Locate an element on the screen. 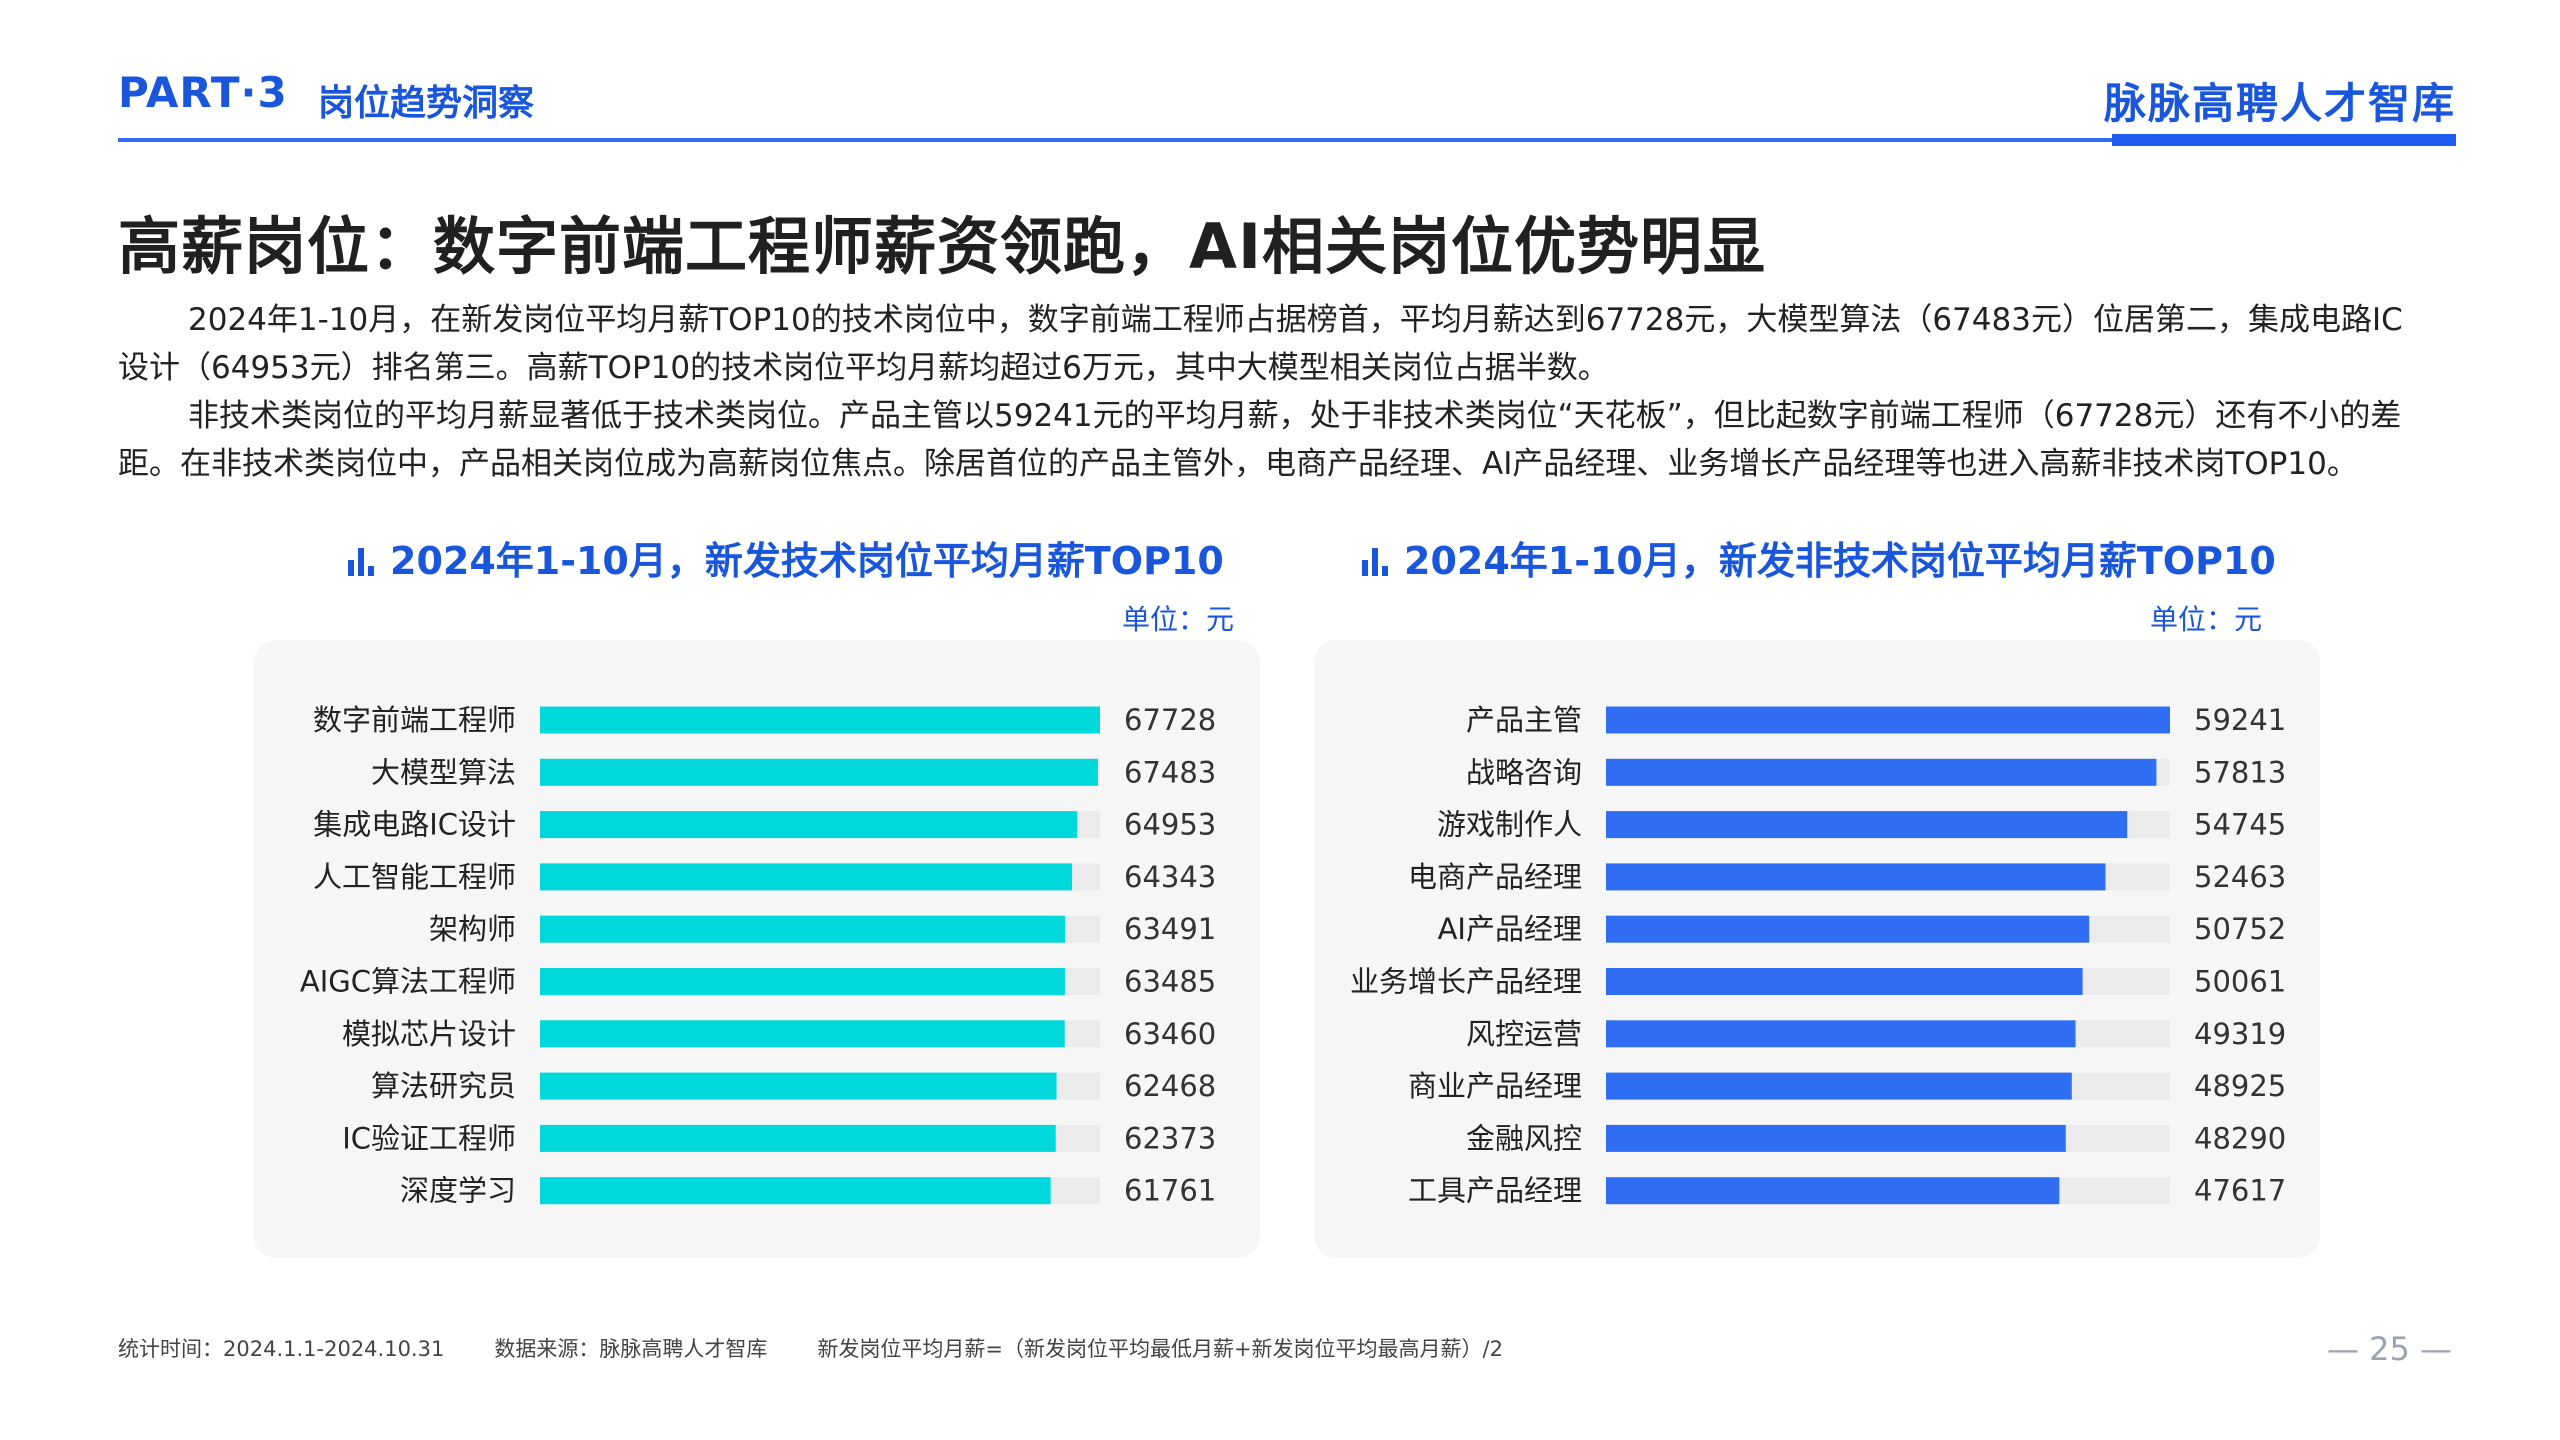  category-label: 数字前端工程师 is located at coordinates (414, 720).